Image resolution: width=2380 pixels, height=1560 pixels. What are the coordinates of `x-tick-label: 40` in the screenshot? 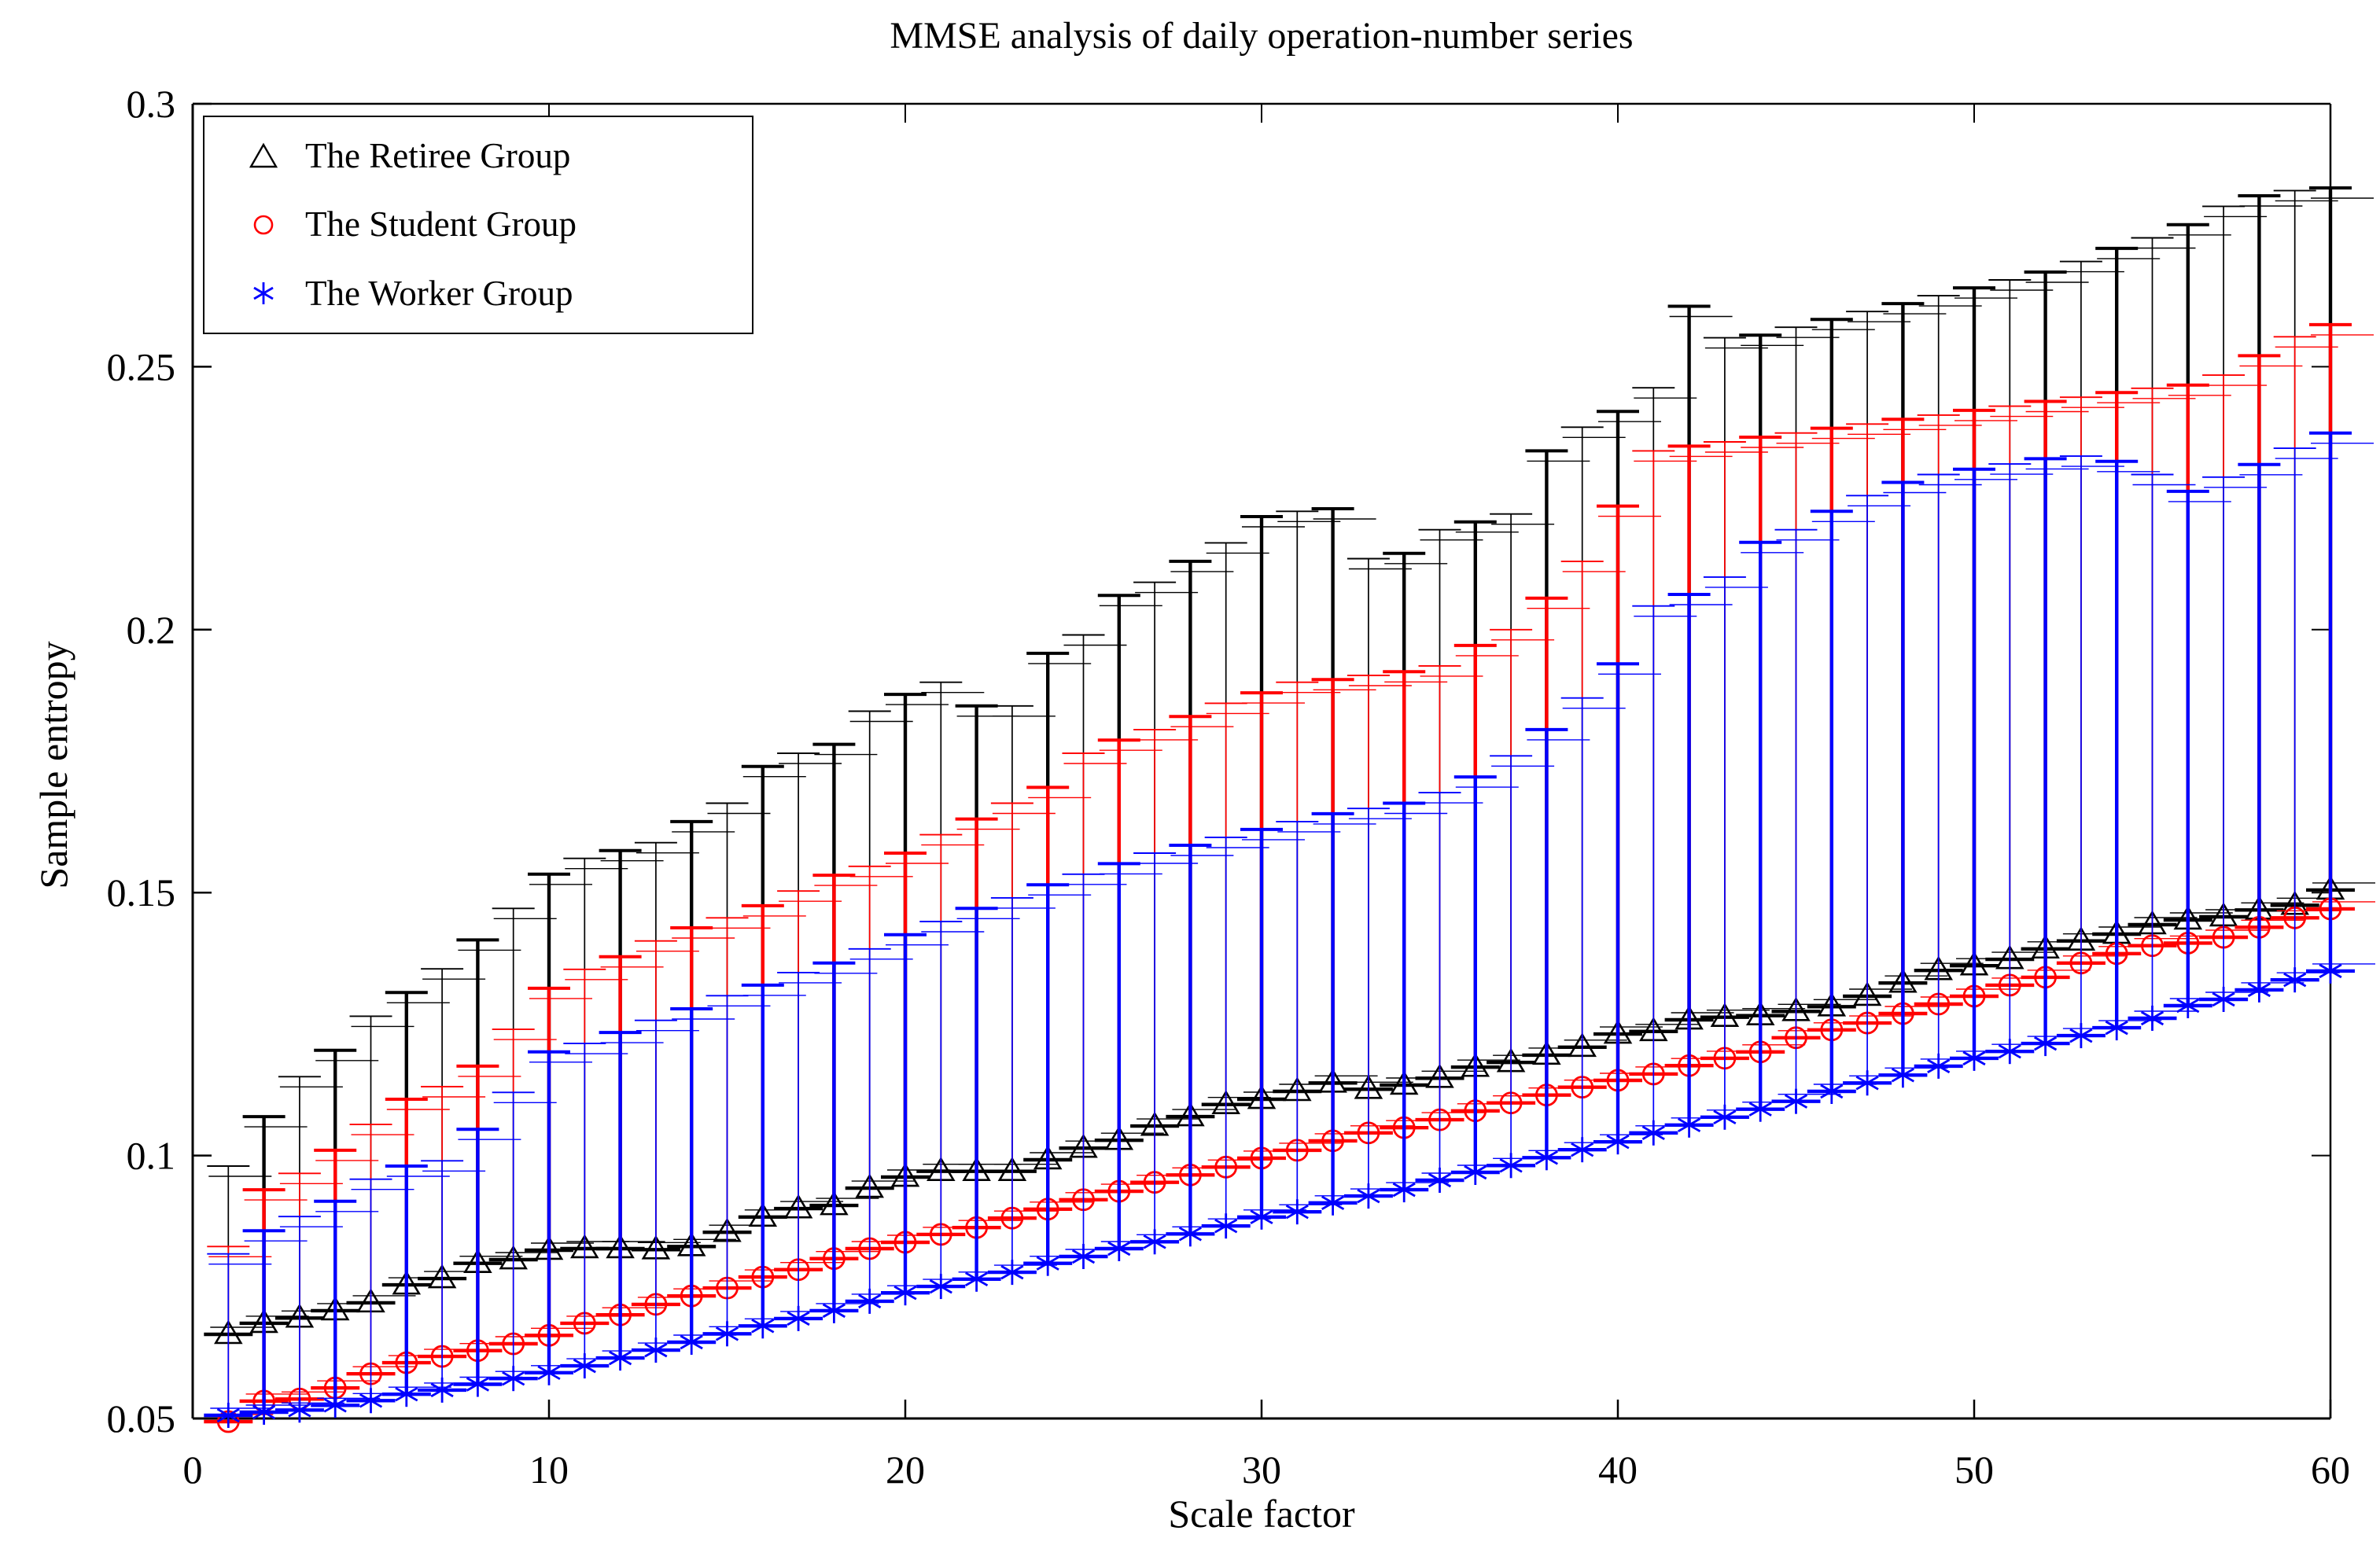 It's located at (1618, 1470).